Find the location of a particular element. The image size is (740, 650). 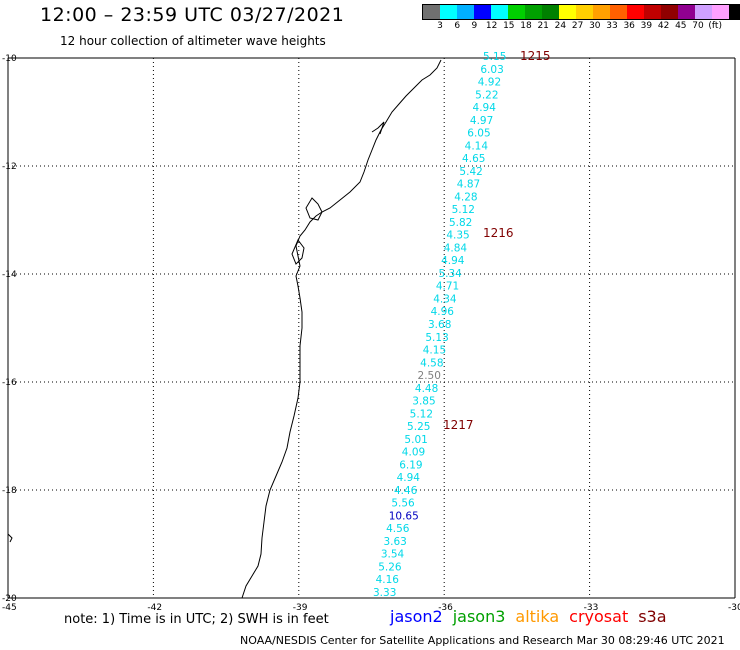

pass-time-label: 1217 is located at coordinates (458, 425).